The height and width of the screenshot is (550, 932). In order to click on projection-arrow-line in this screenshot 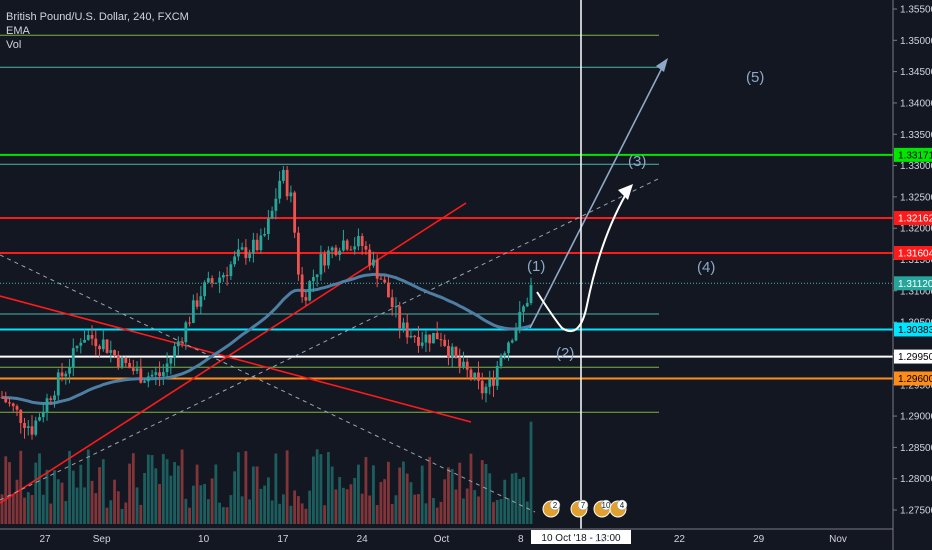, I will do `click(597, 196)`.